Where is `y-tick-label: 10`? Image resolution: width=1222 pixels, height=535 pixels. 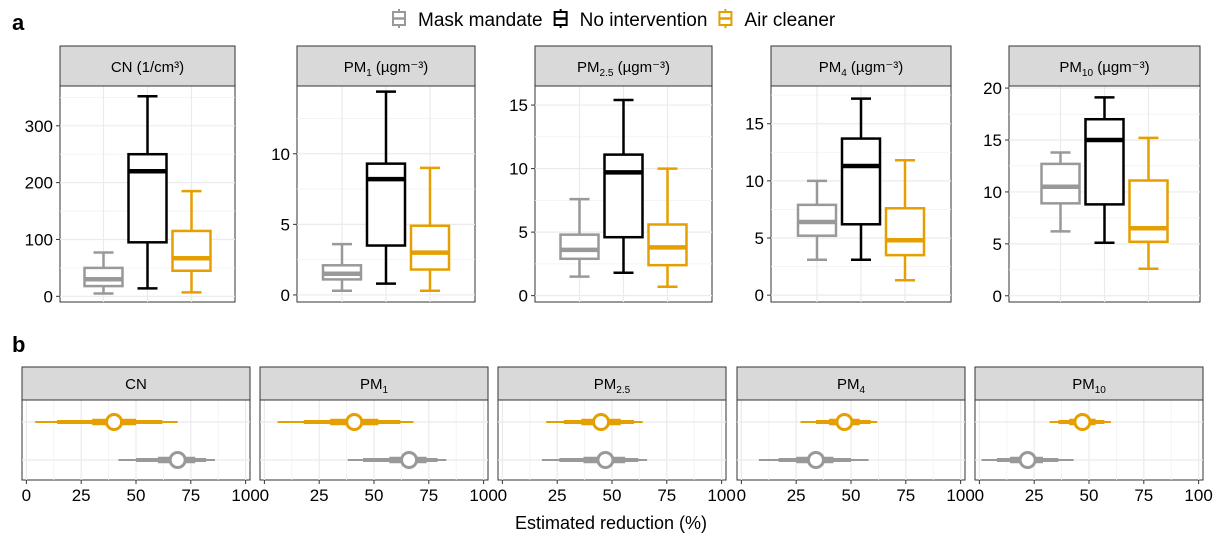 y-tick-label: 10 is located at coordinates (518, 169).